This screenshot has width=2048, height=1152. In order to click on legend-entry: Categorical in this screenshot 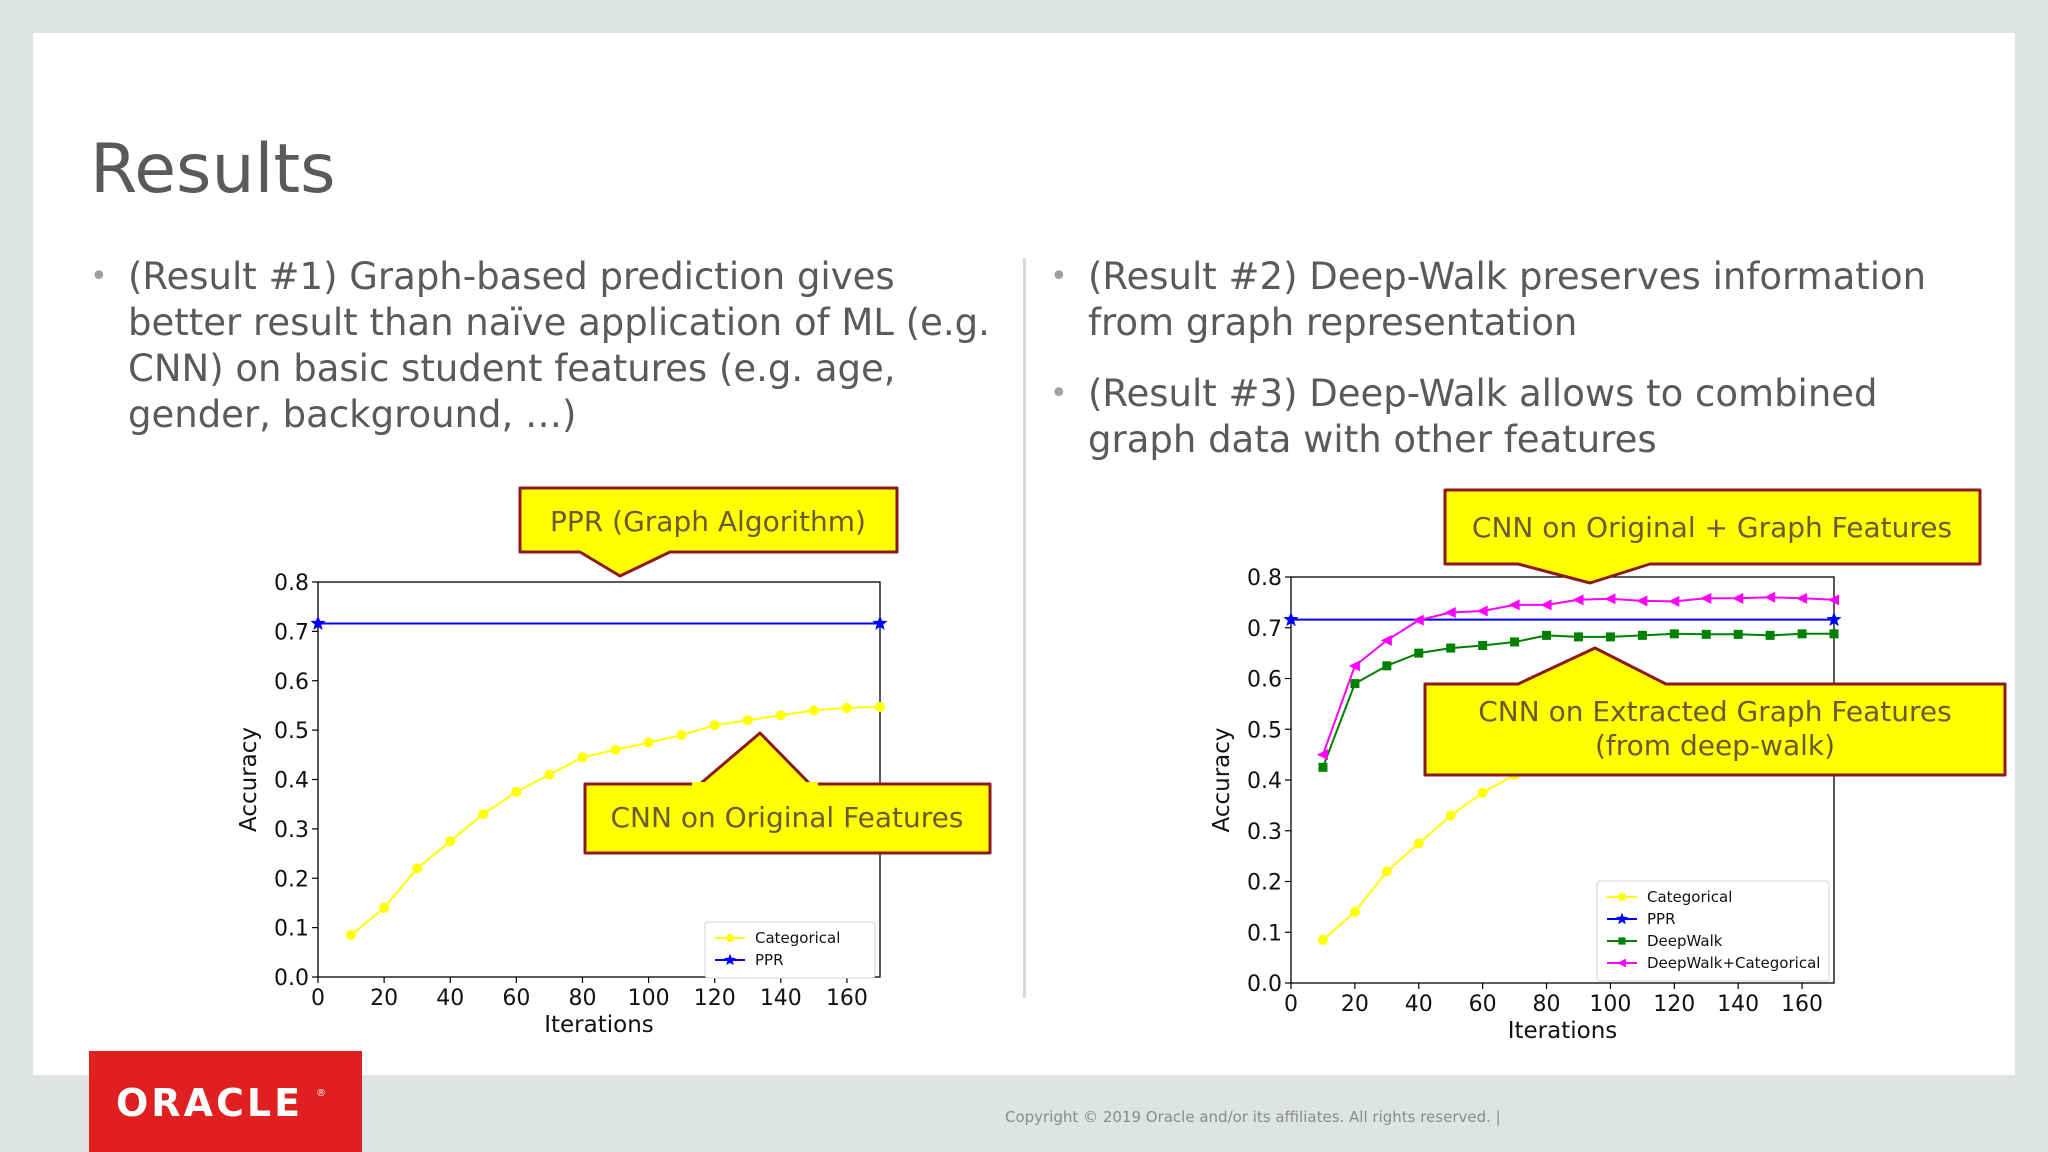, I will do `click(797, 938)`.